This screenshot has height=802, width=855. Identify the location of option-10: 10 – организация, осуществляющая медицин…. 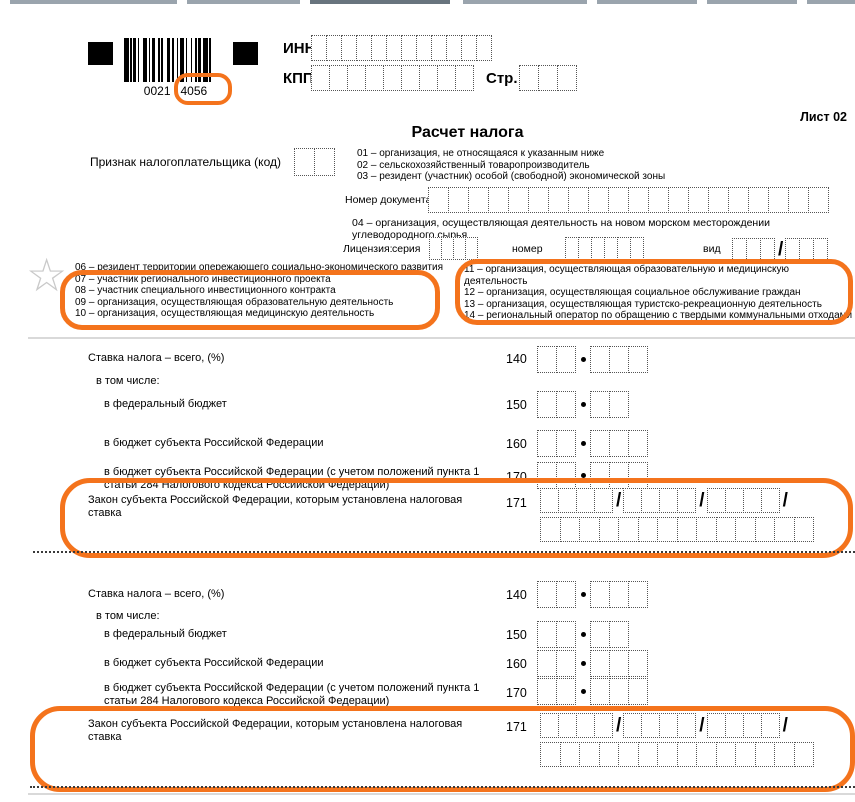
(225, 313).